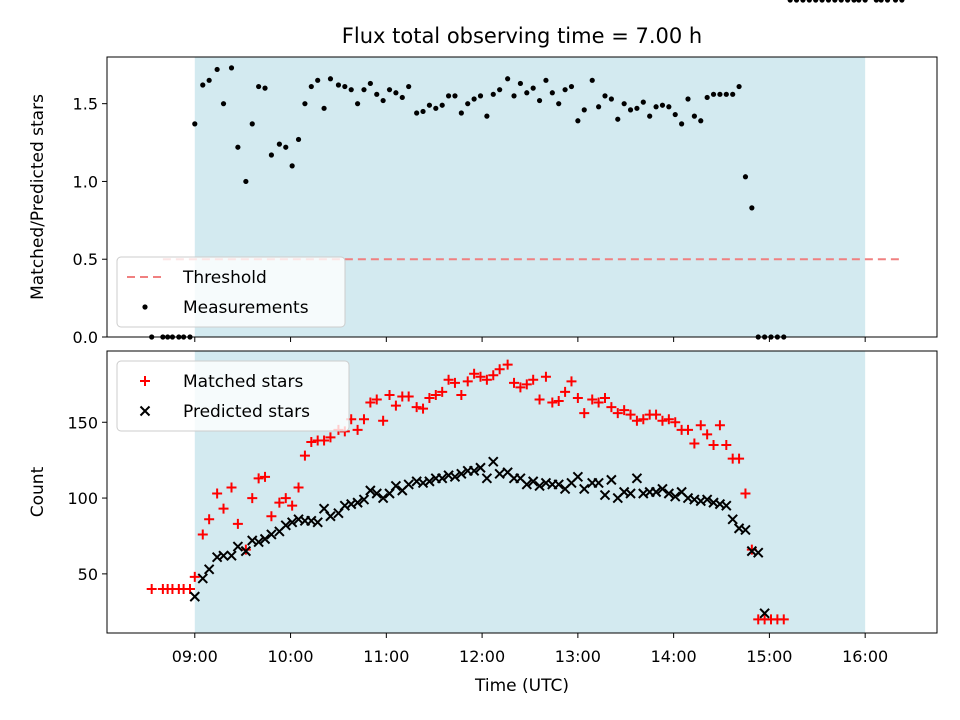  Describe the element at coordinates (246, 308) in the screenshot. I see `legend-label: Measurements` at that location.